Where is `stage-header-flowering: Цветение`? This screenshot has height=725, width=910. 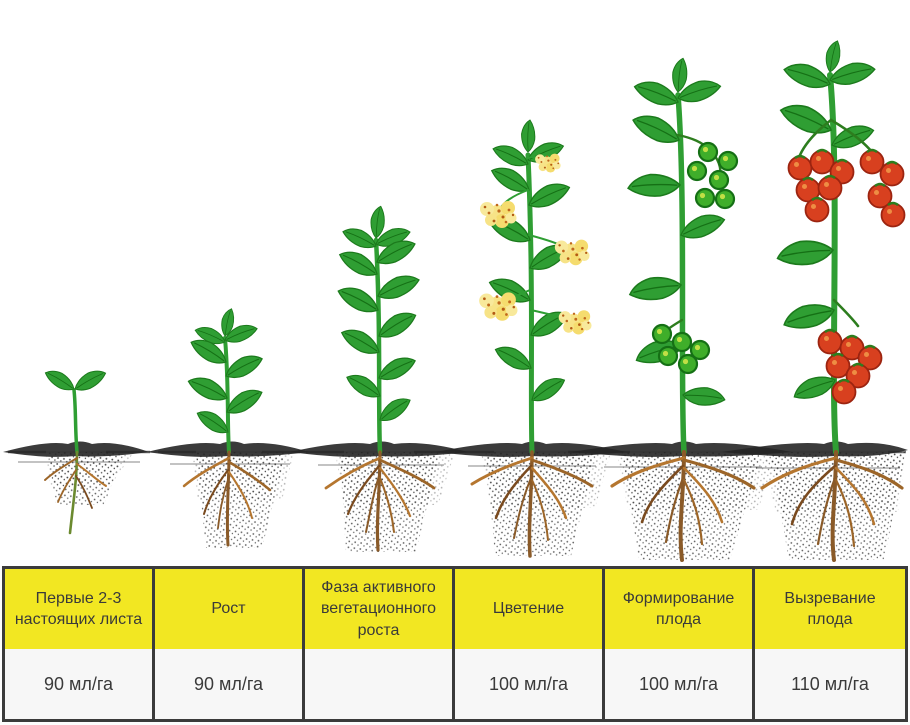 stage-header-flowering: Цветение is located at coordinates (530, 609).